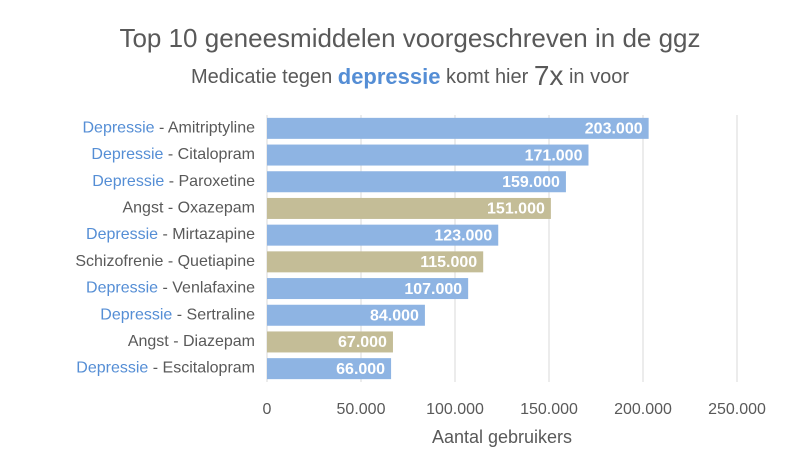  Describe the element at coordinates (549, 409) in the screenshot. I see `x-tick-label: 150.000` at that location.